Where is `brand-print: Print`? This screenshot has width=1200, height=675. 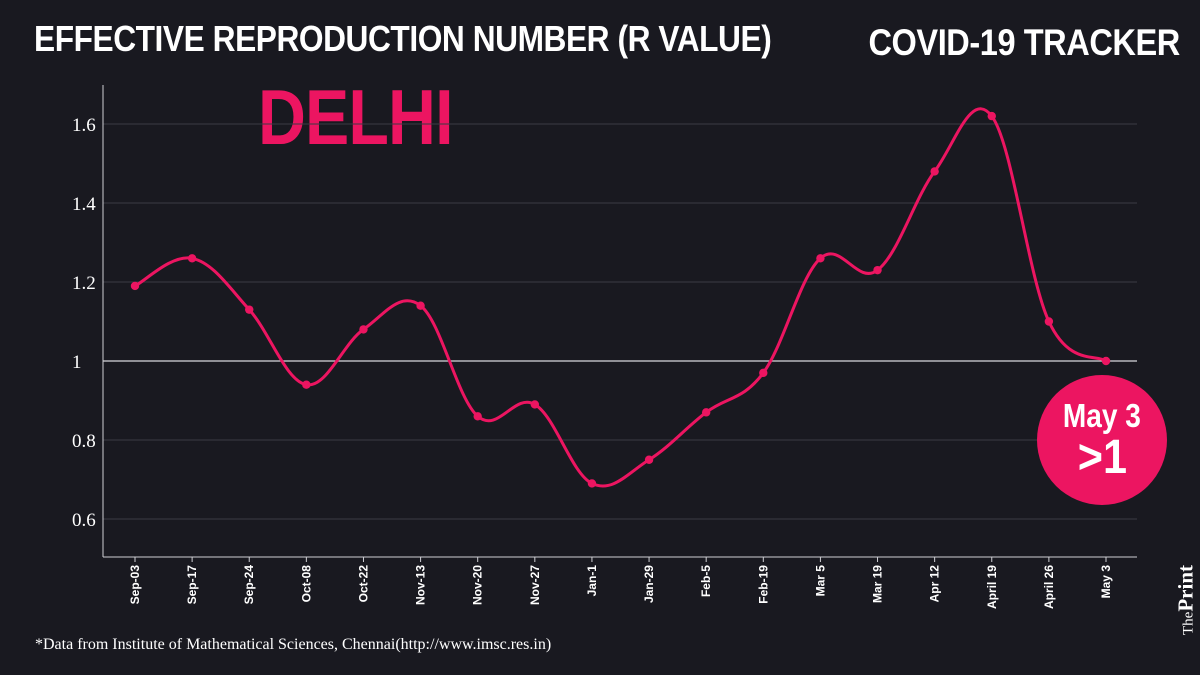
brand-print: Print is located at coordinates (1185, 588).